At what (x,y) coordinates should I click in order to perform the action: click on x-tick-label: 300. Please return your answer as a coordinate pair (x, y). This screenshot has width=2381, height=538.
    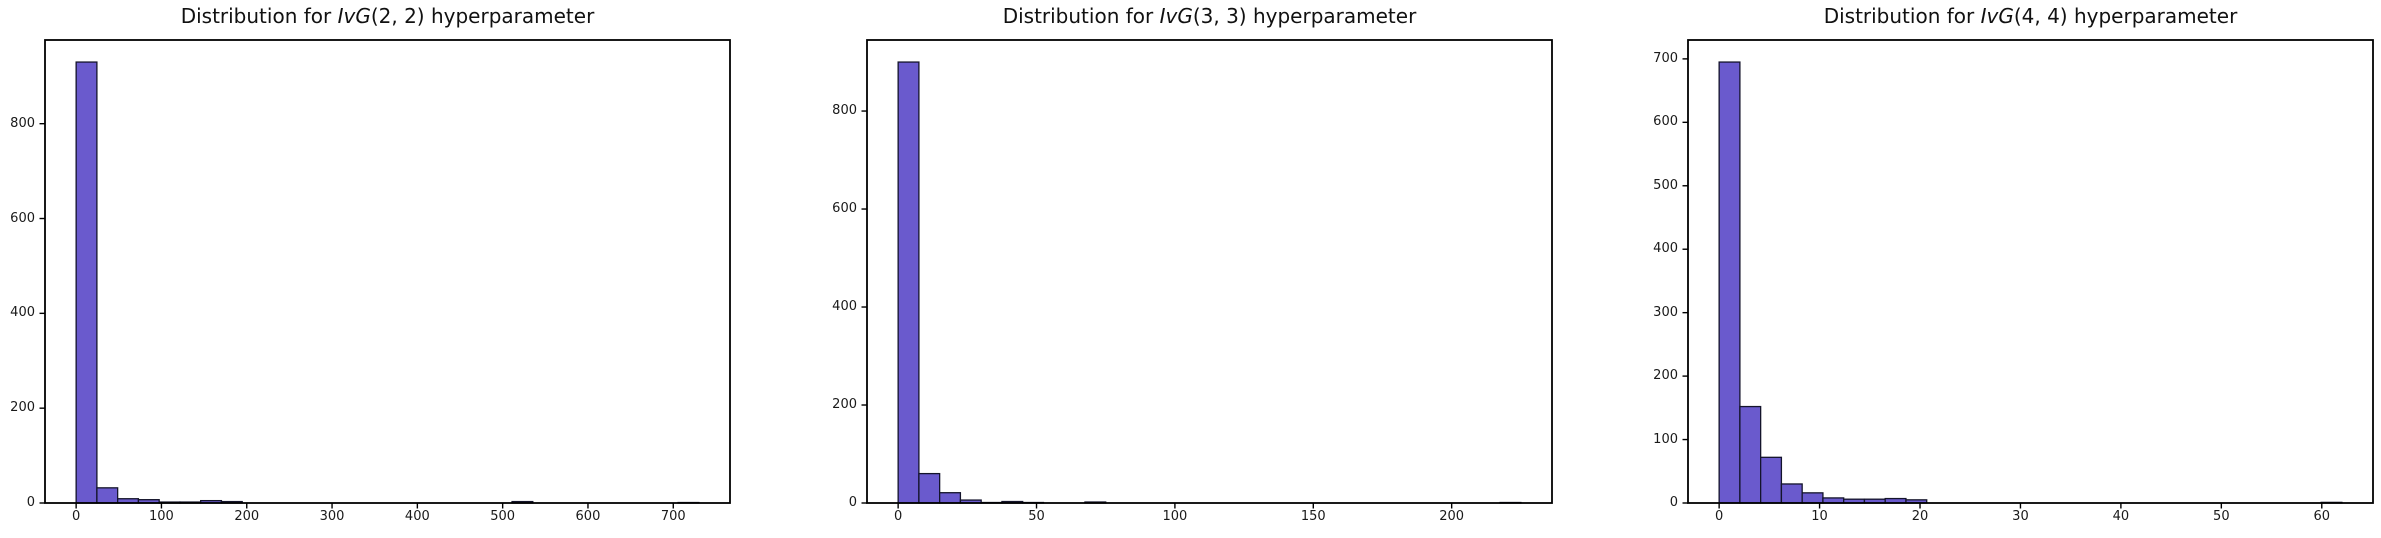
    Looking at the image, I should click on (332, 516).